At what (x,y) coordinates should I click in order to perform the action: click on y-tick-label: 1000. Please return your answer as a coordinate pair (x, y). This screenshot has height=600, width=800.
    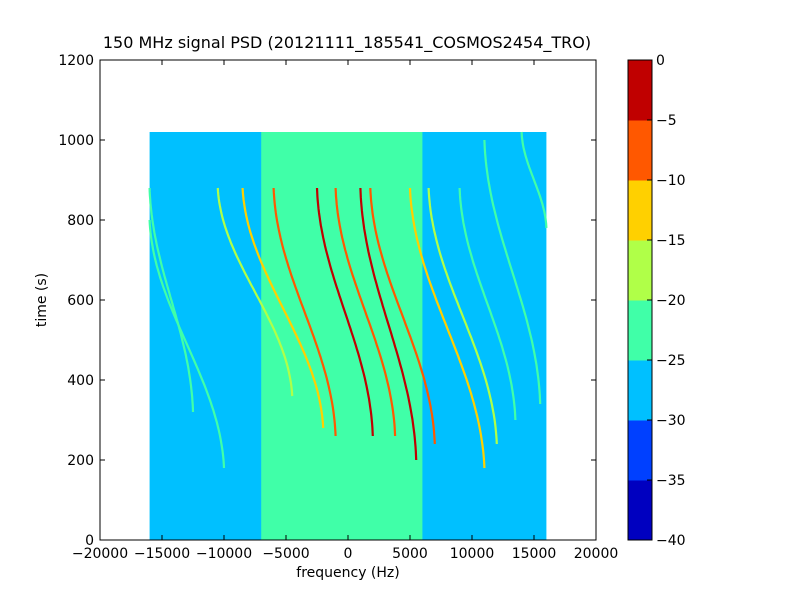
    Looking at the image, I should click on (76, 141).